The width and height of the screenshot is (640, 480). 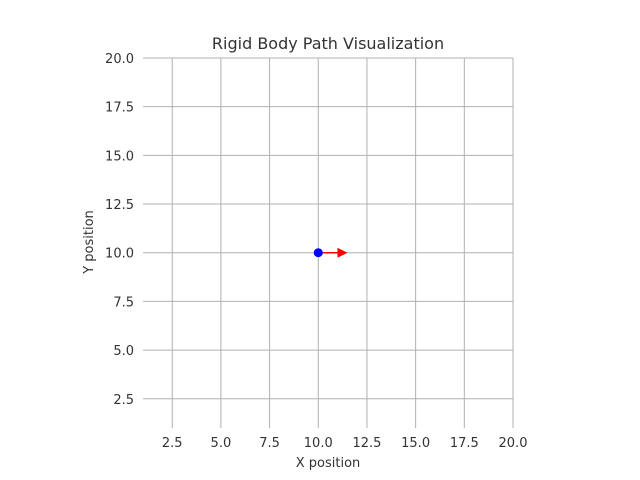 What do you see at coordinates (119, 205) in the screenshot?
I see `y-tick-label: 12.5` at bounding box center [119, 205].